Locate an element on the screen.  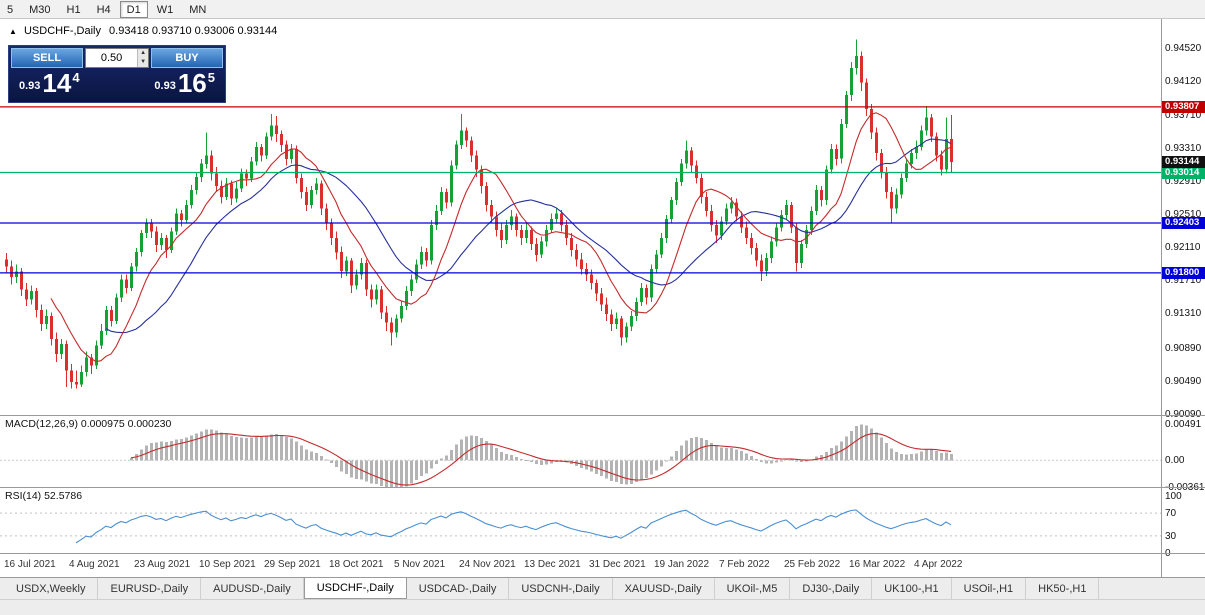
volume-increase-button: ▲ is located at coordinates (143, 53).